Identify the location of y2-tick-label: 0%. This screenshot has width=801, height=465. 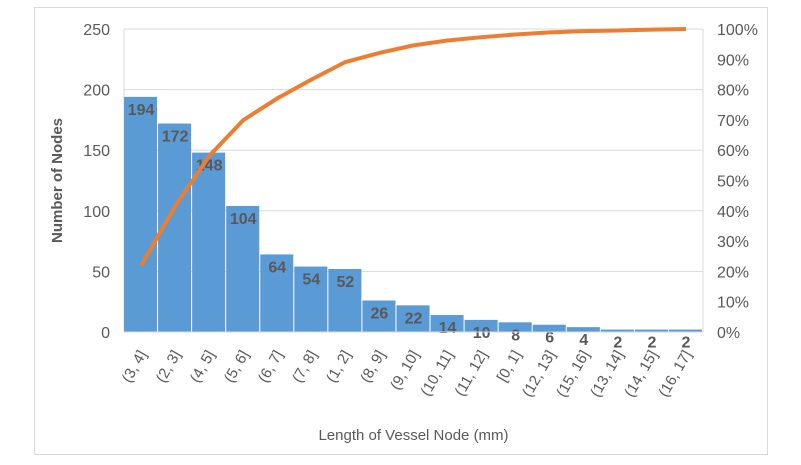
(728, 333).